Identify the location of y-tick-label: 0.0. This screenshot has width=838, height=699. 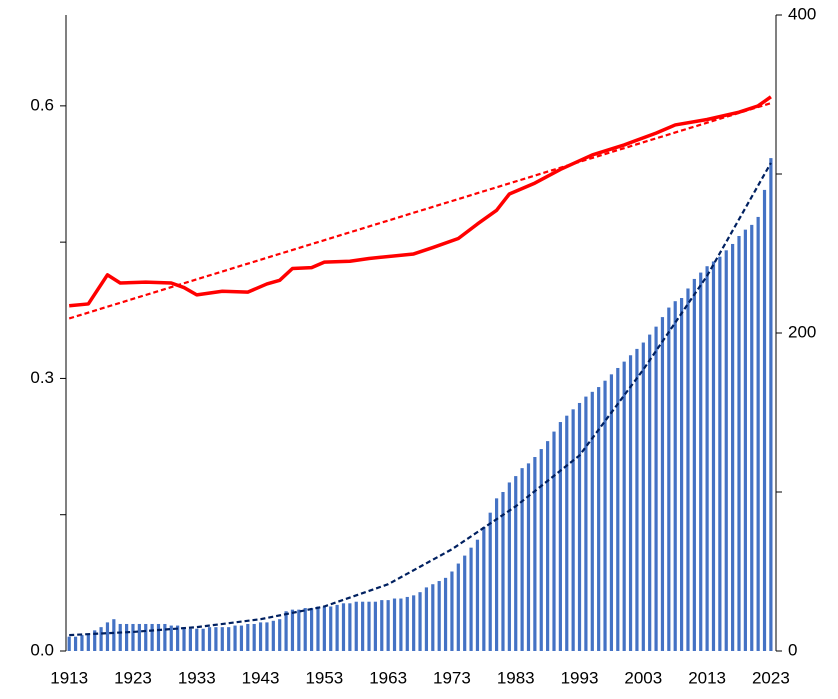
(42, 649).